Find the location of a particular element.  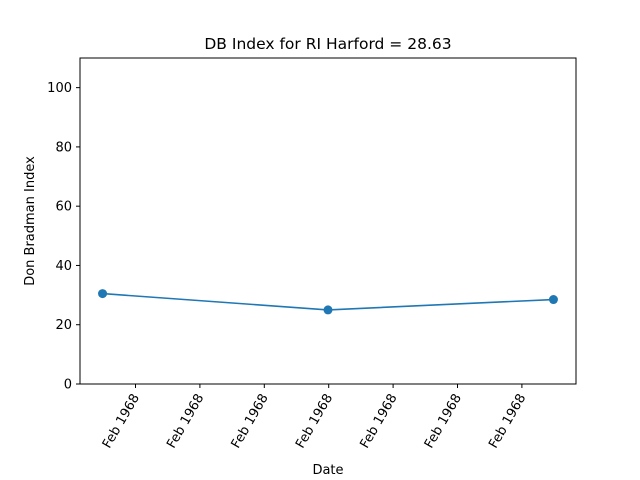

y-axis: 0 20 40 60 80 100 is located at coordinates (63, 237).